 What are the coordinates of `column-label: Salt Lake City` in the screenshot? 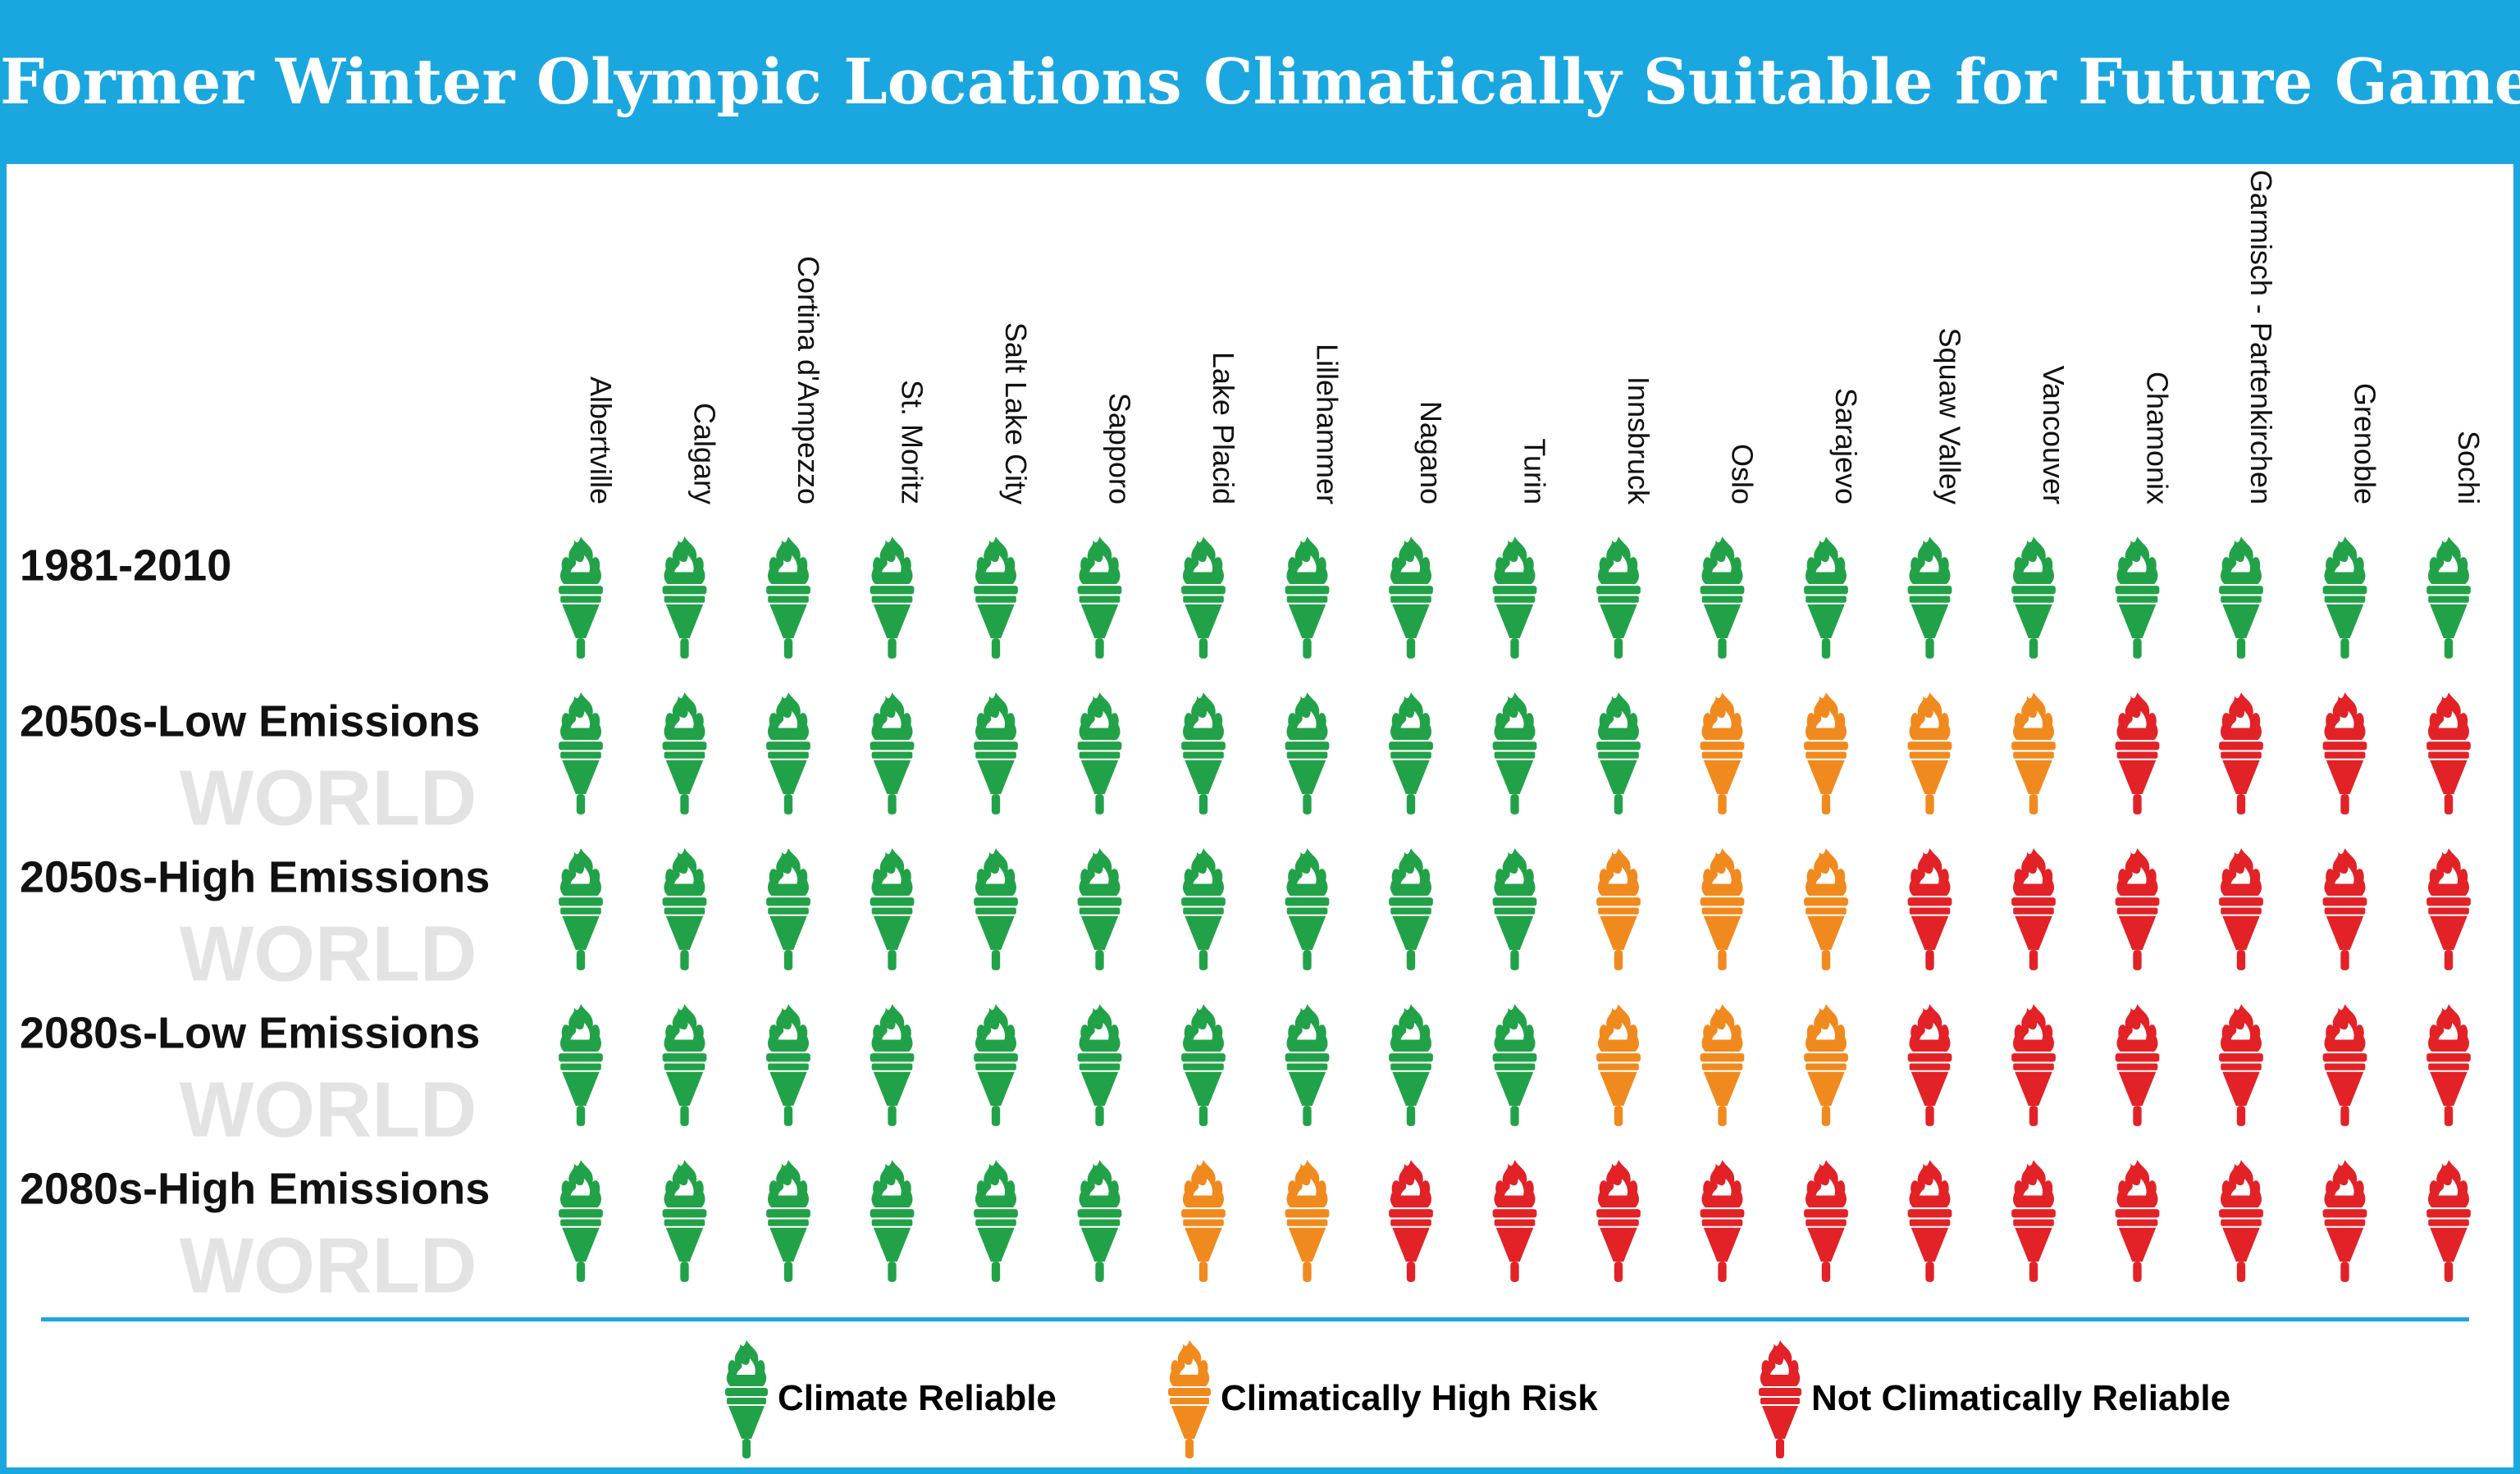 It's located at (1016, 413).